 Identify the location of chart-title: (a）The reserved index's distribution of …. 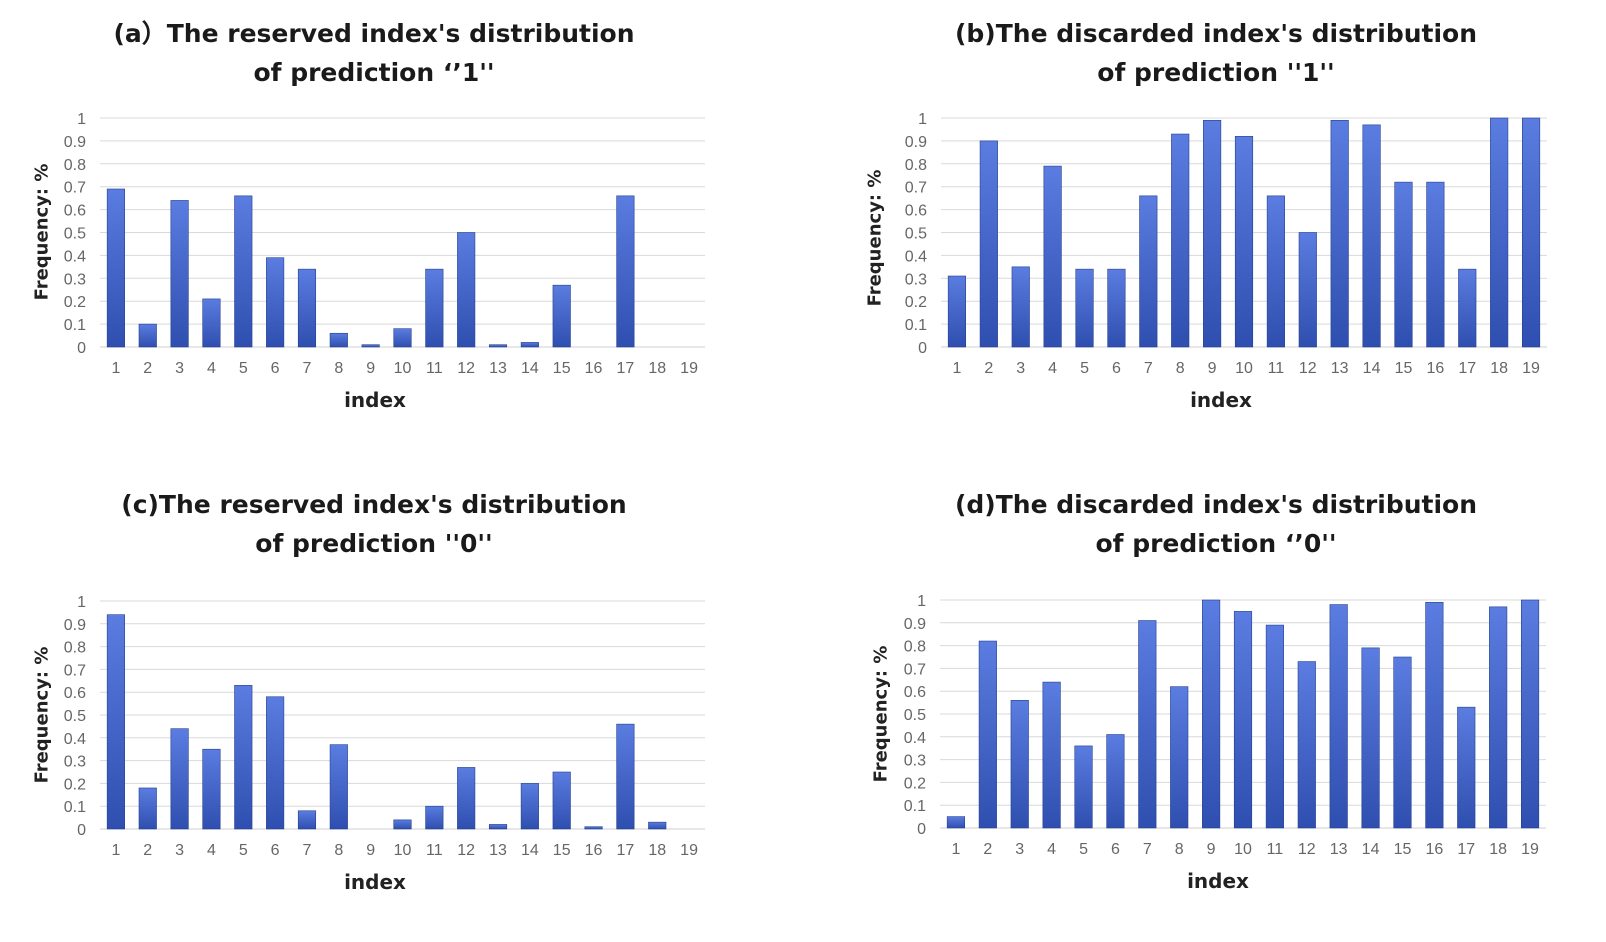
(374, 53).